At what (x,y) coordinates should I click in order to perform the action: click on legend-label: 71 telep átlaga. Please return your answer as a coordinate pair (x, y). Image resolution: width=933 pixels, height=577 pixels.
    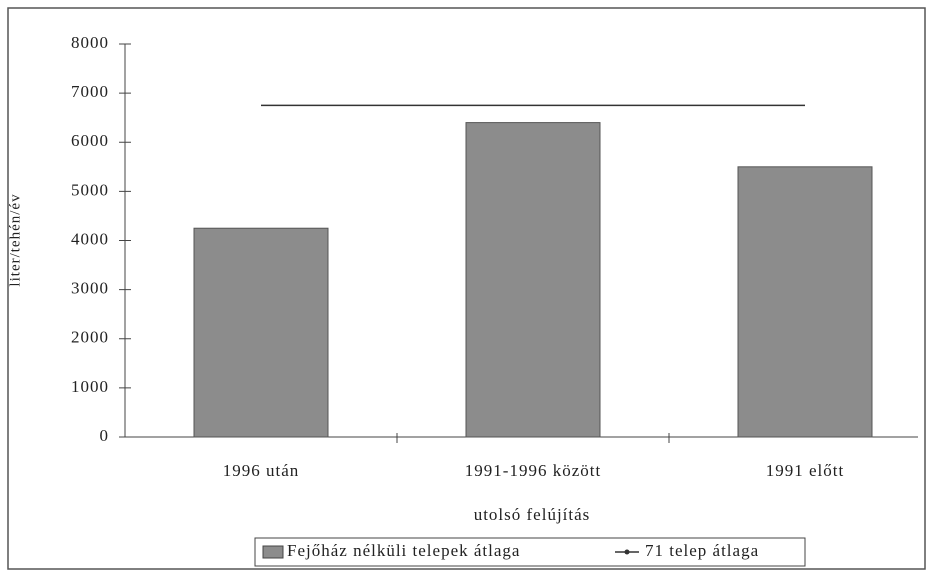
    Looking at the image, I should click on (702, 550).